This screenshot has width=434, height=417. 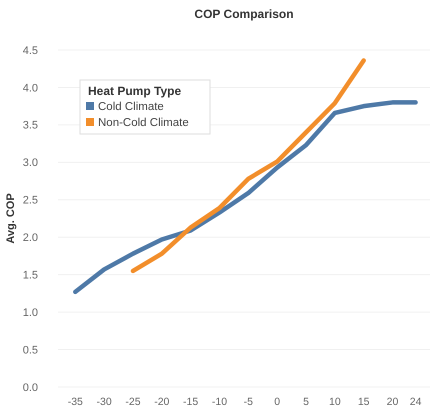 What do you see at coordinates (104, 402) in the screenshot?
I see `x-tick-label: -30` at bounding box center [104, 402].